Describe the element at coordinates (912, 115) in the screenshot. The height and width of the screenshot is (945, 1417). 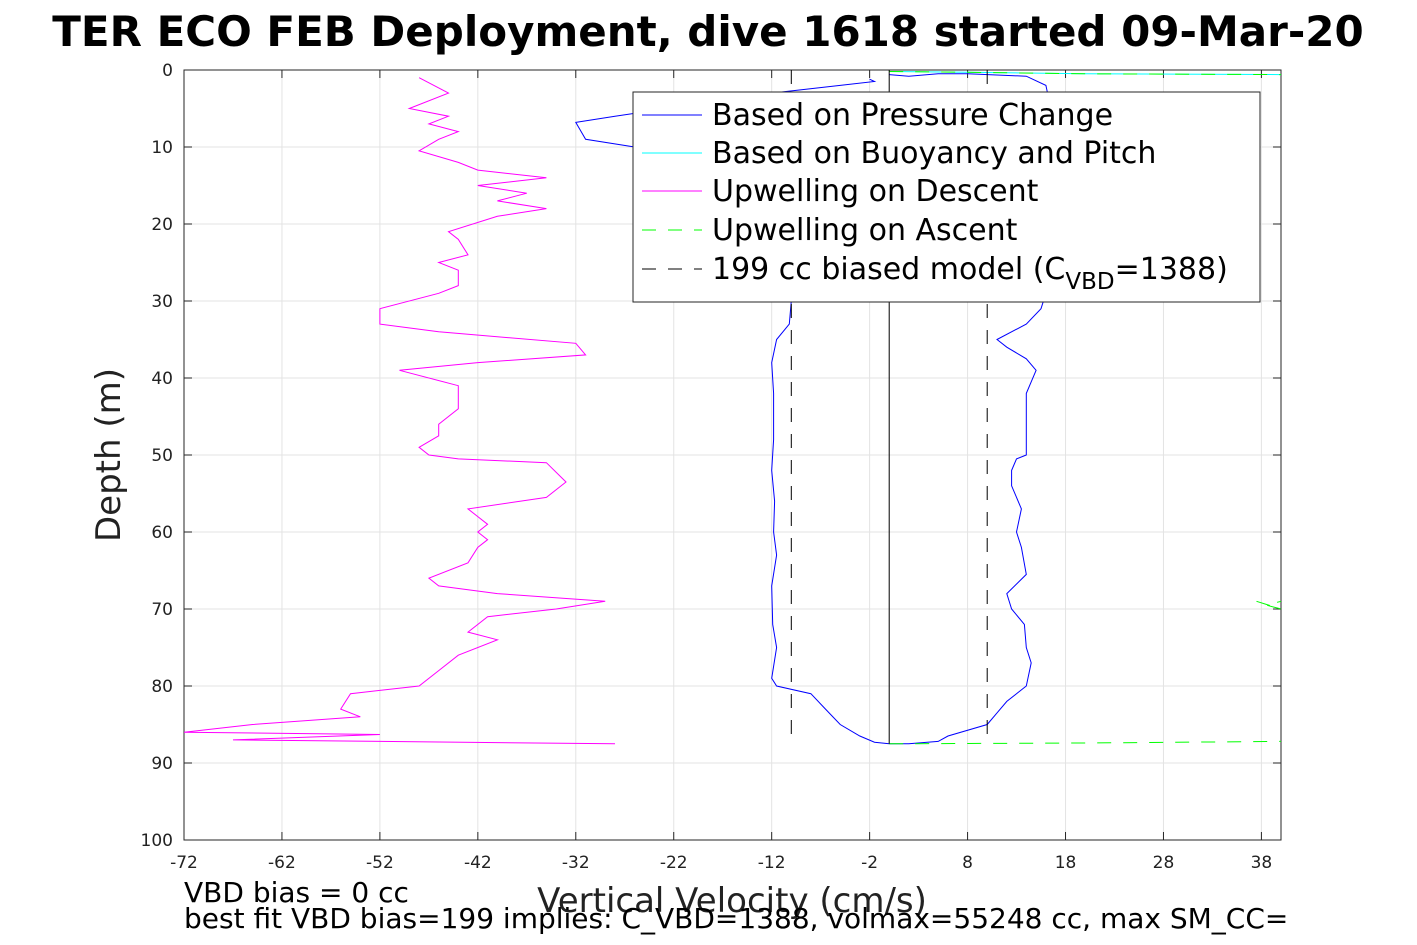
I see `legend-label-pressure: Based on Pressure Change` at that location.